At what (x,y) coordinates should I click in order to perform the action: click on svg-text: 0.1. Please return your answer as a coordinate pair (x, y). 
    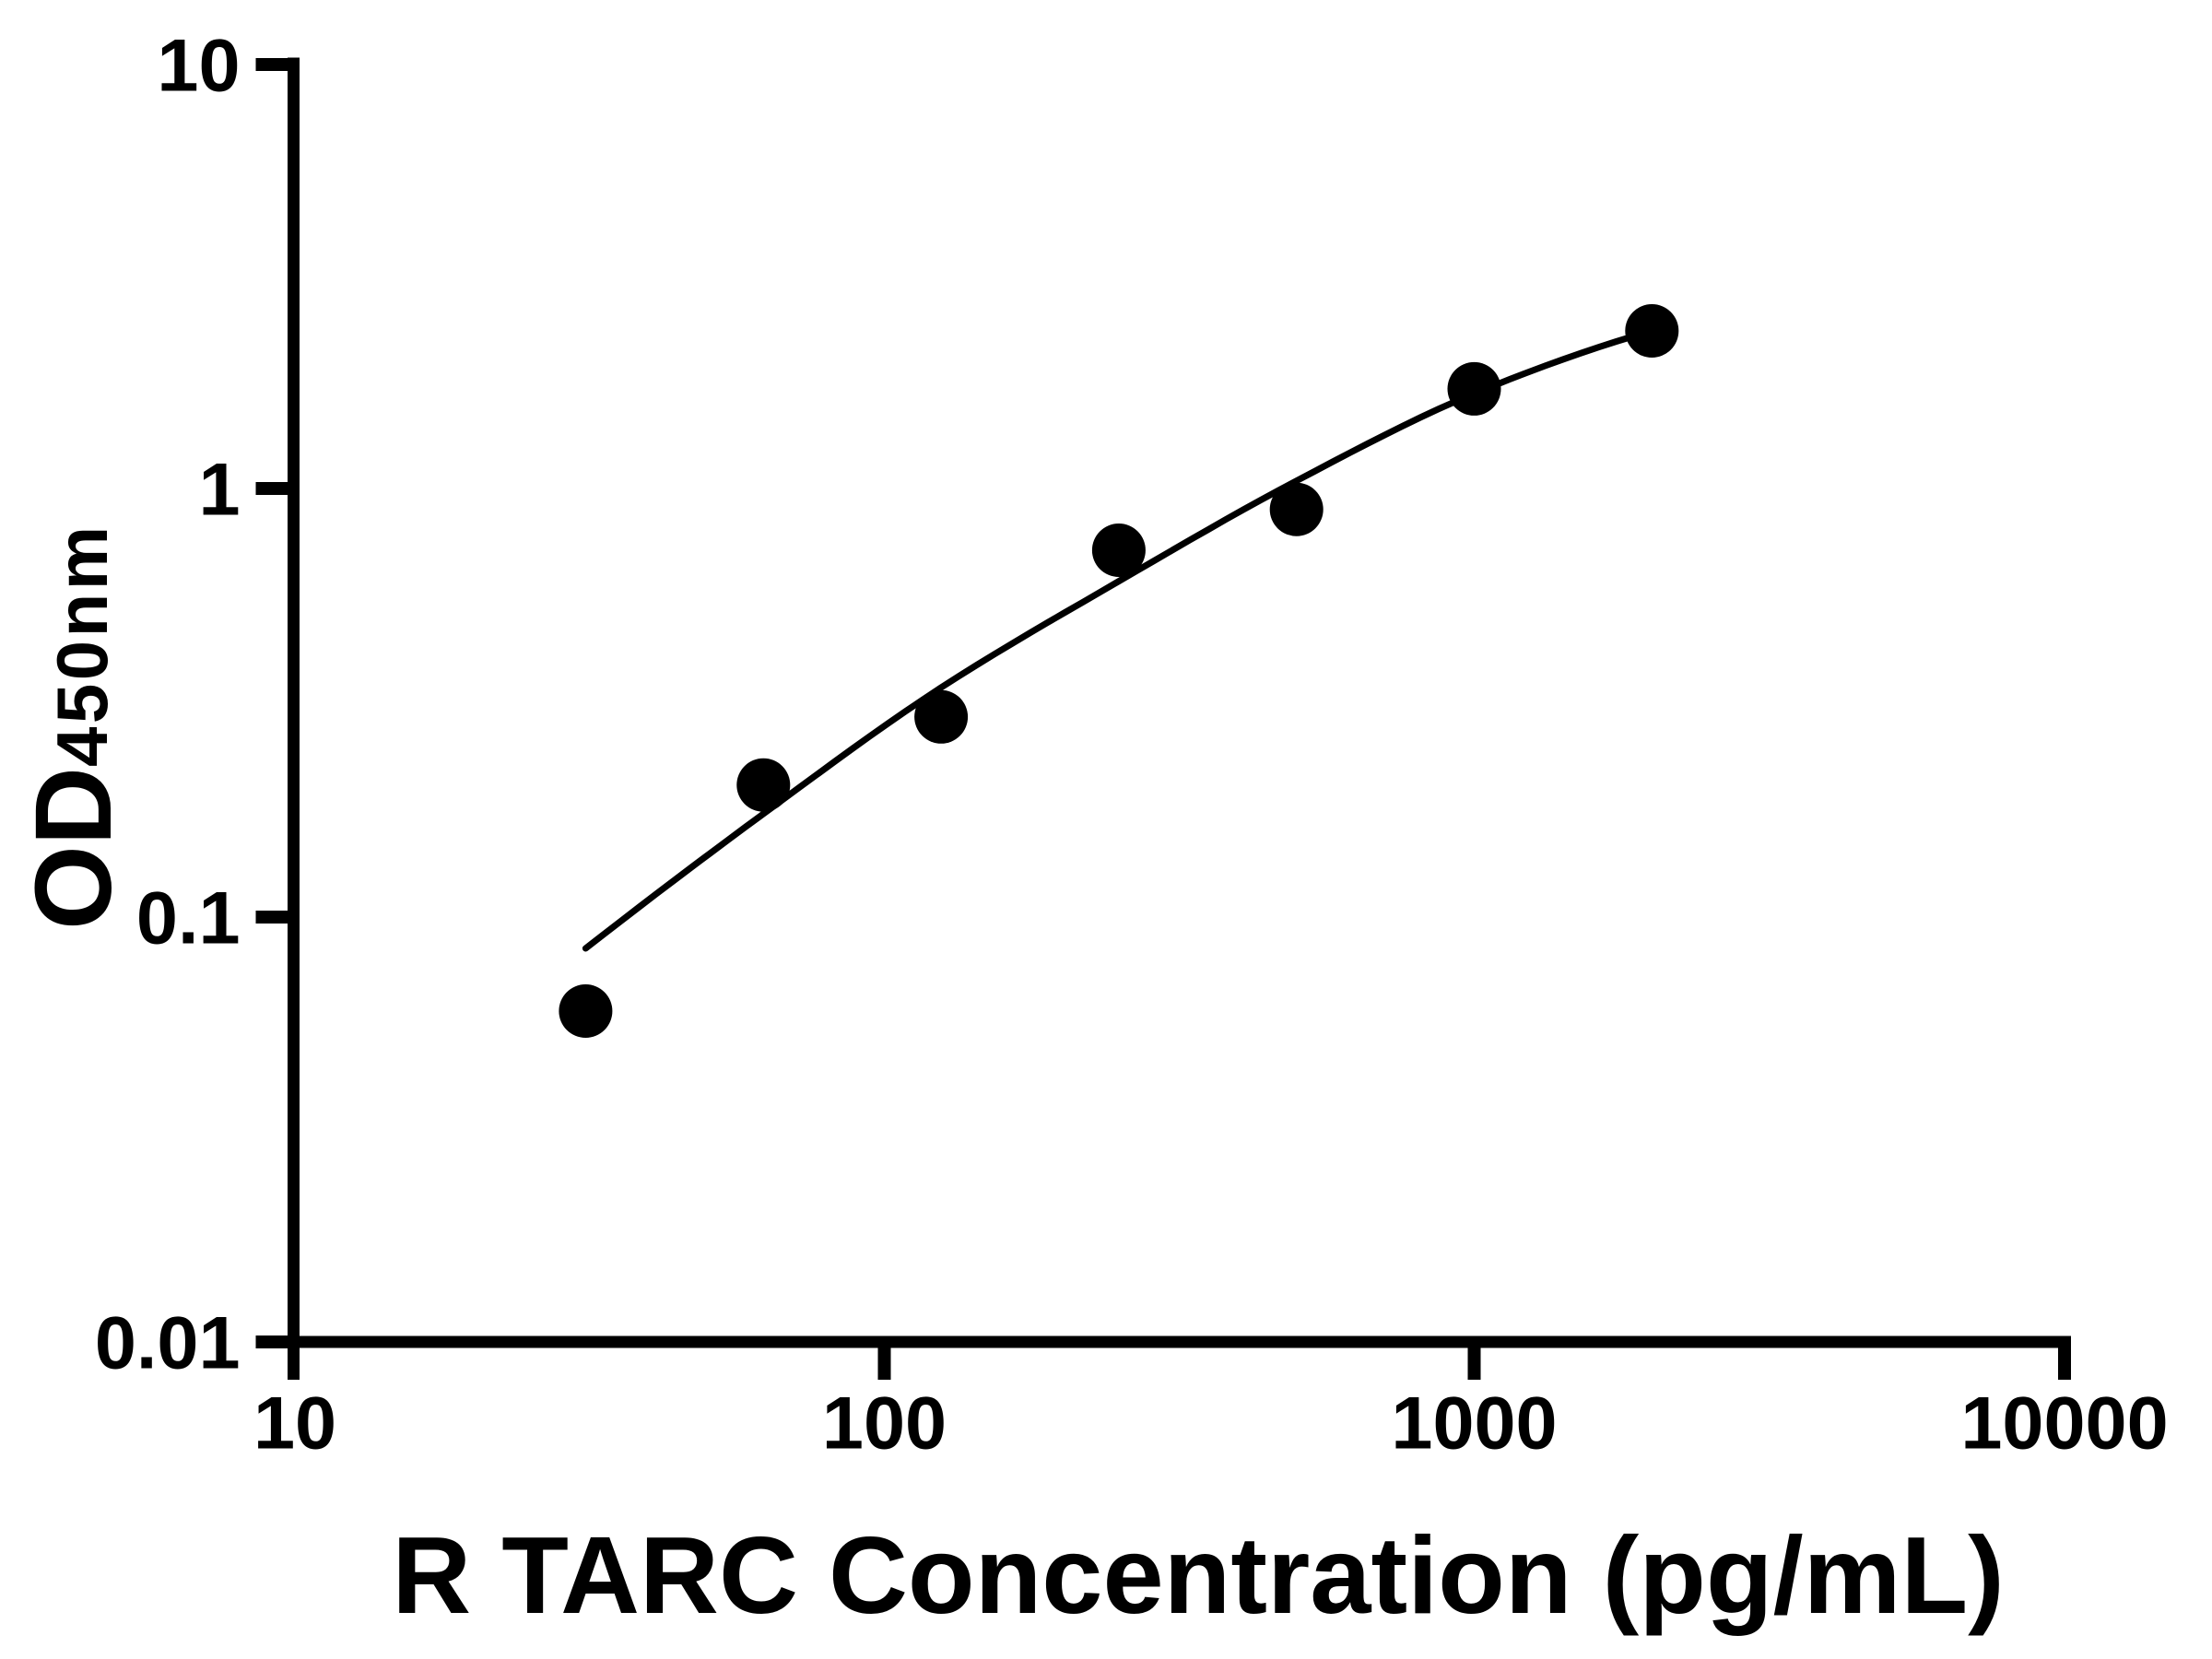
    Looking at the image, I should click on (188, 918).